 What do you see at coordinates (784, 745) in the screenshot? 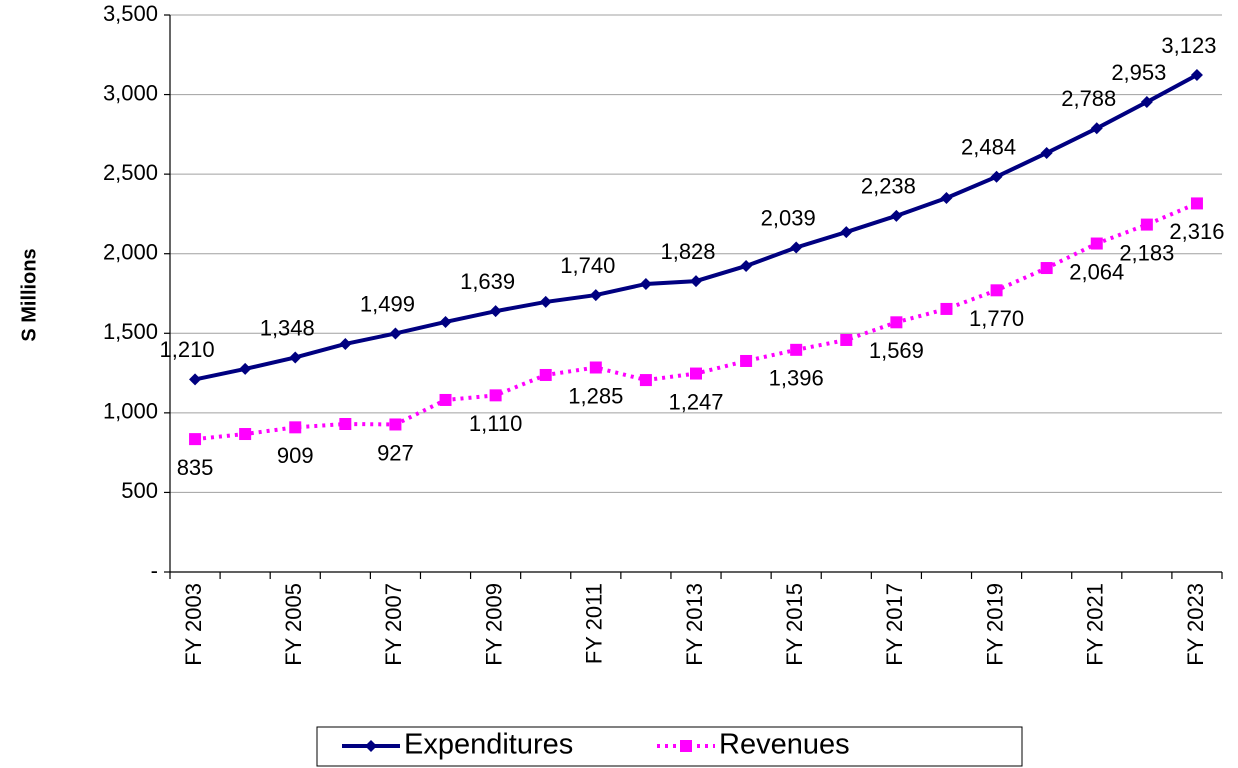
I see `legend-label: Revenues` at bounding box center [784, 745].